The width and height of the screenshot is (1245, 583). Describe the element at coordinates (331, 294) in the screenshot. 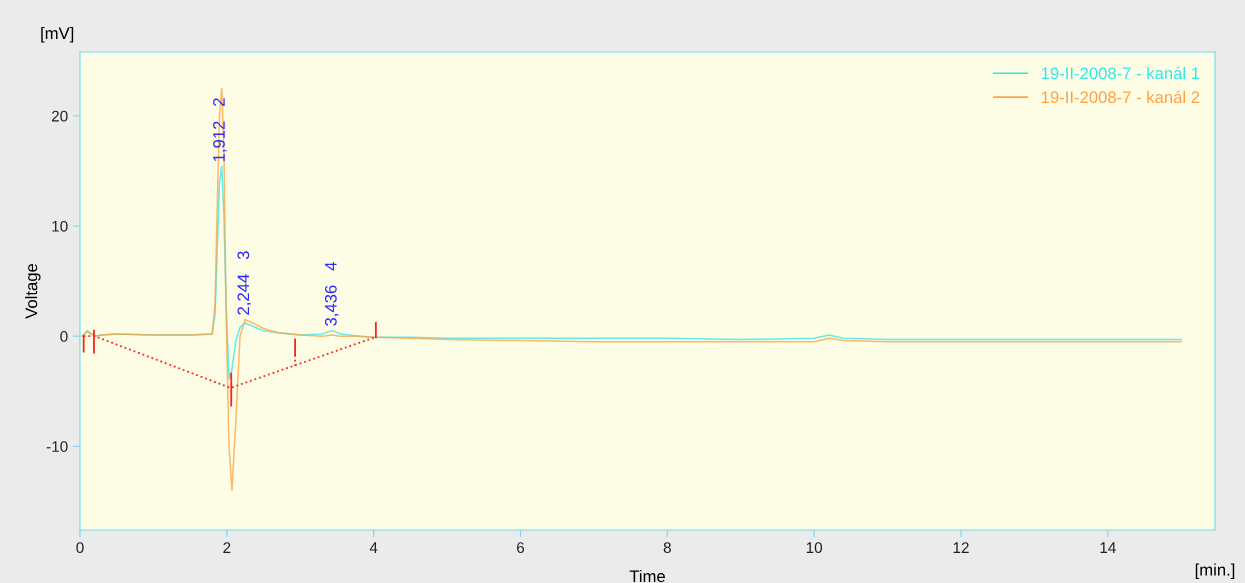

I see `annotation: 3,436 4` at that location.